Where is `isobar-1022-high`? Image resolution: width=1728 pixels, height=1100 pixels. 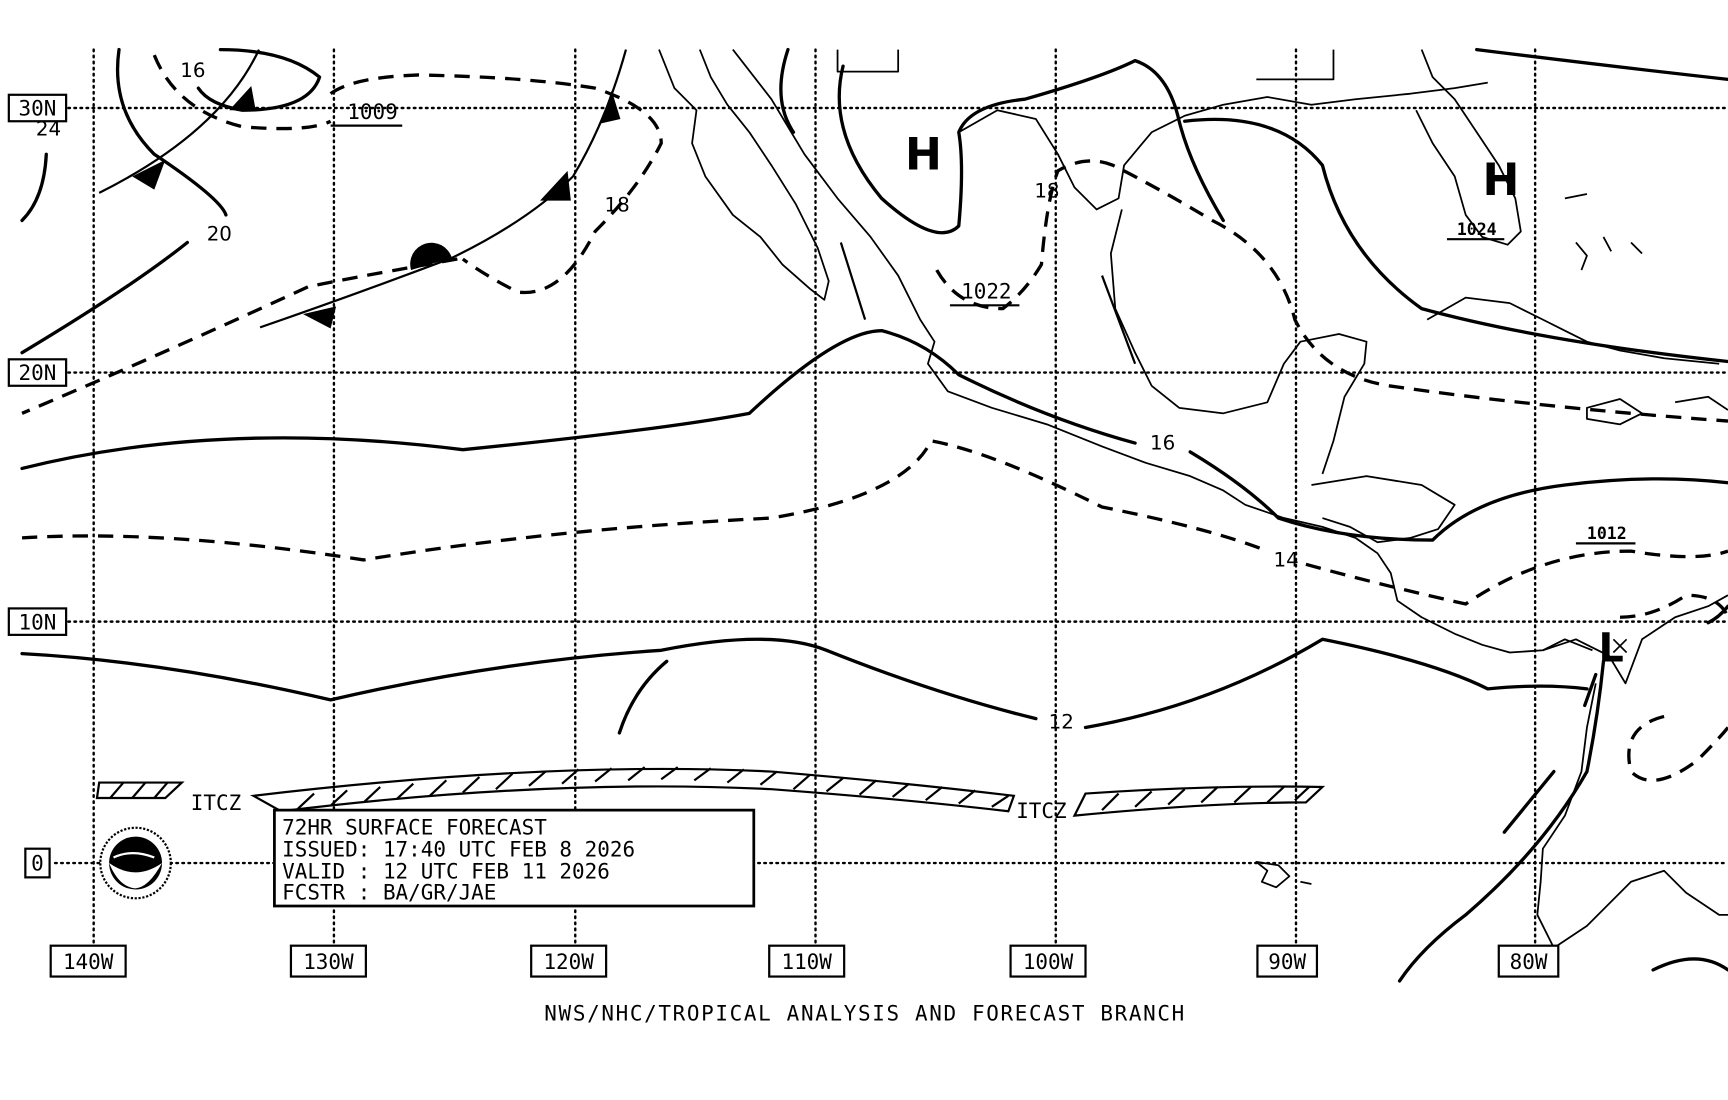
isobar-1022-high is located at coordinates (1002, 141).